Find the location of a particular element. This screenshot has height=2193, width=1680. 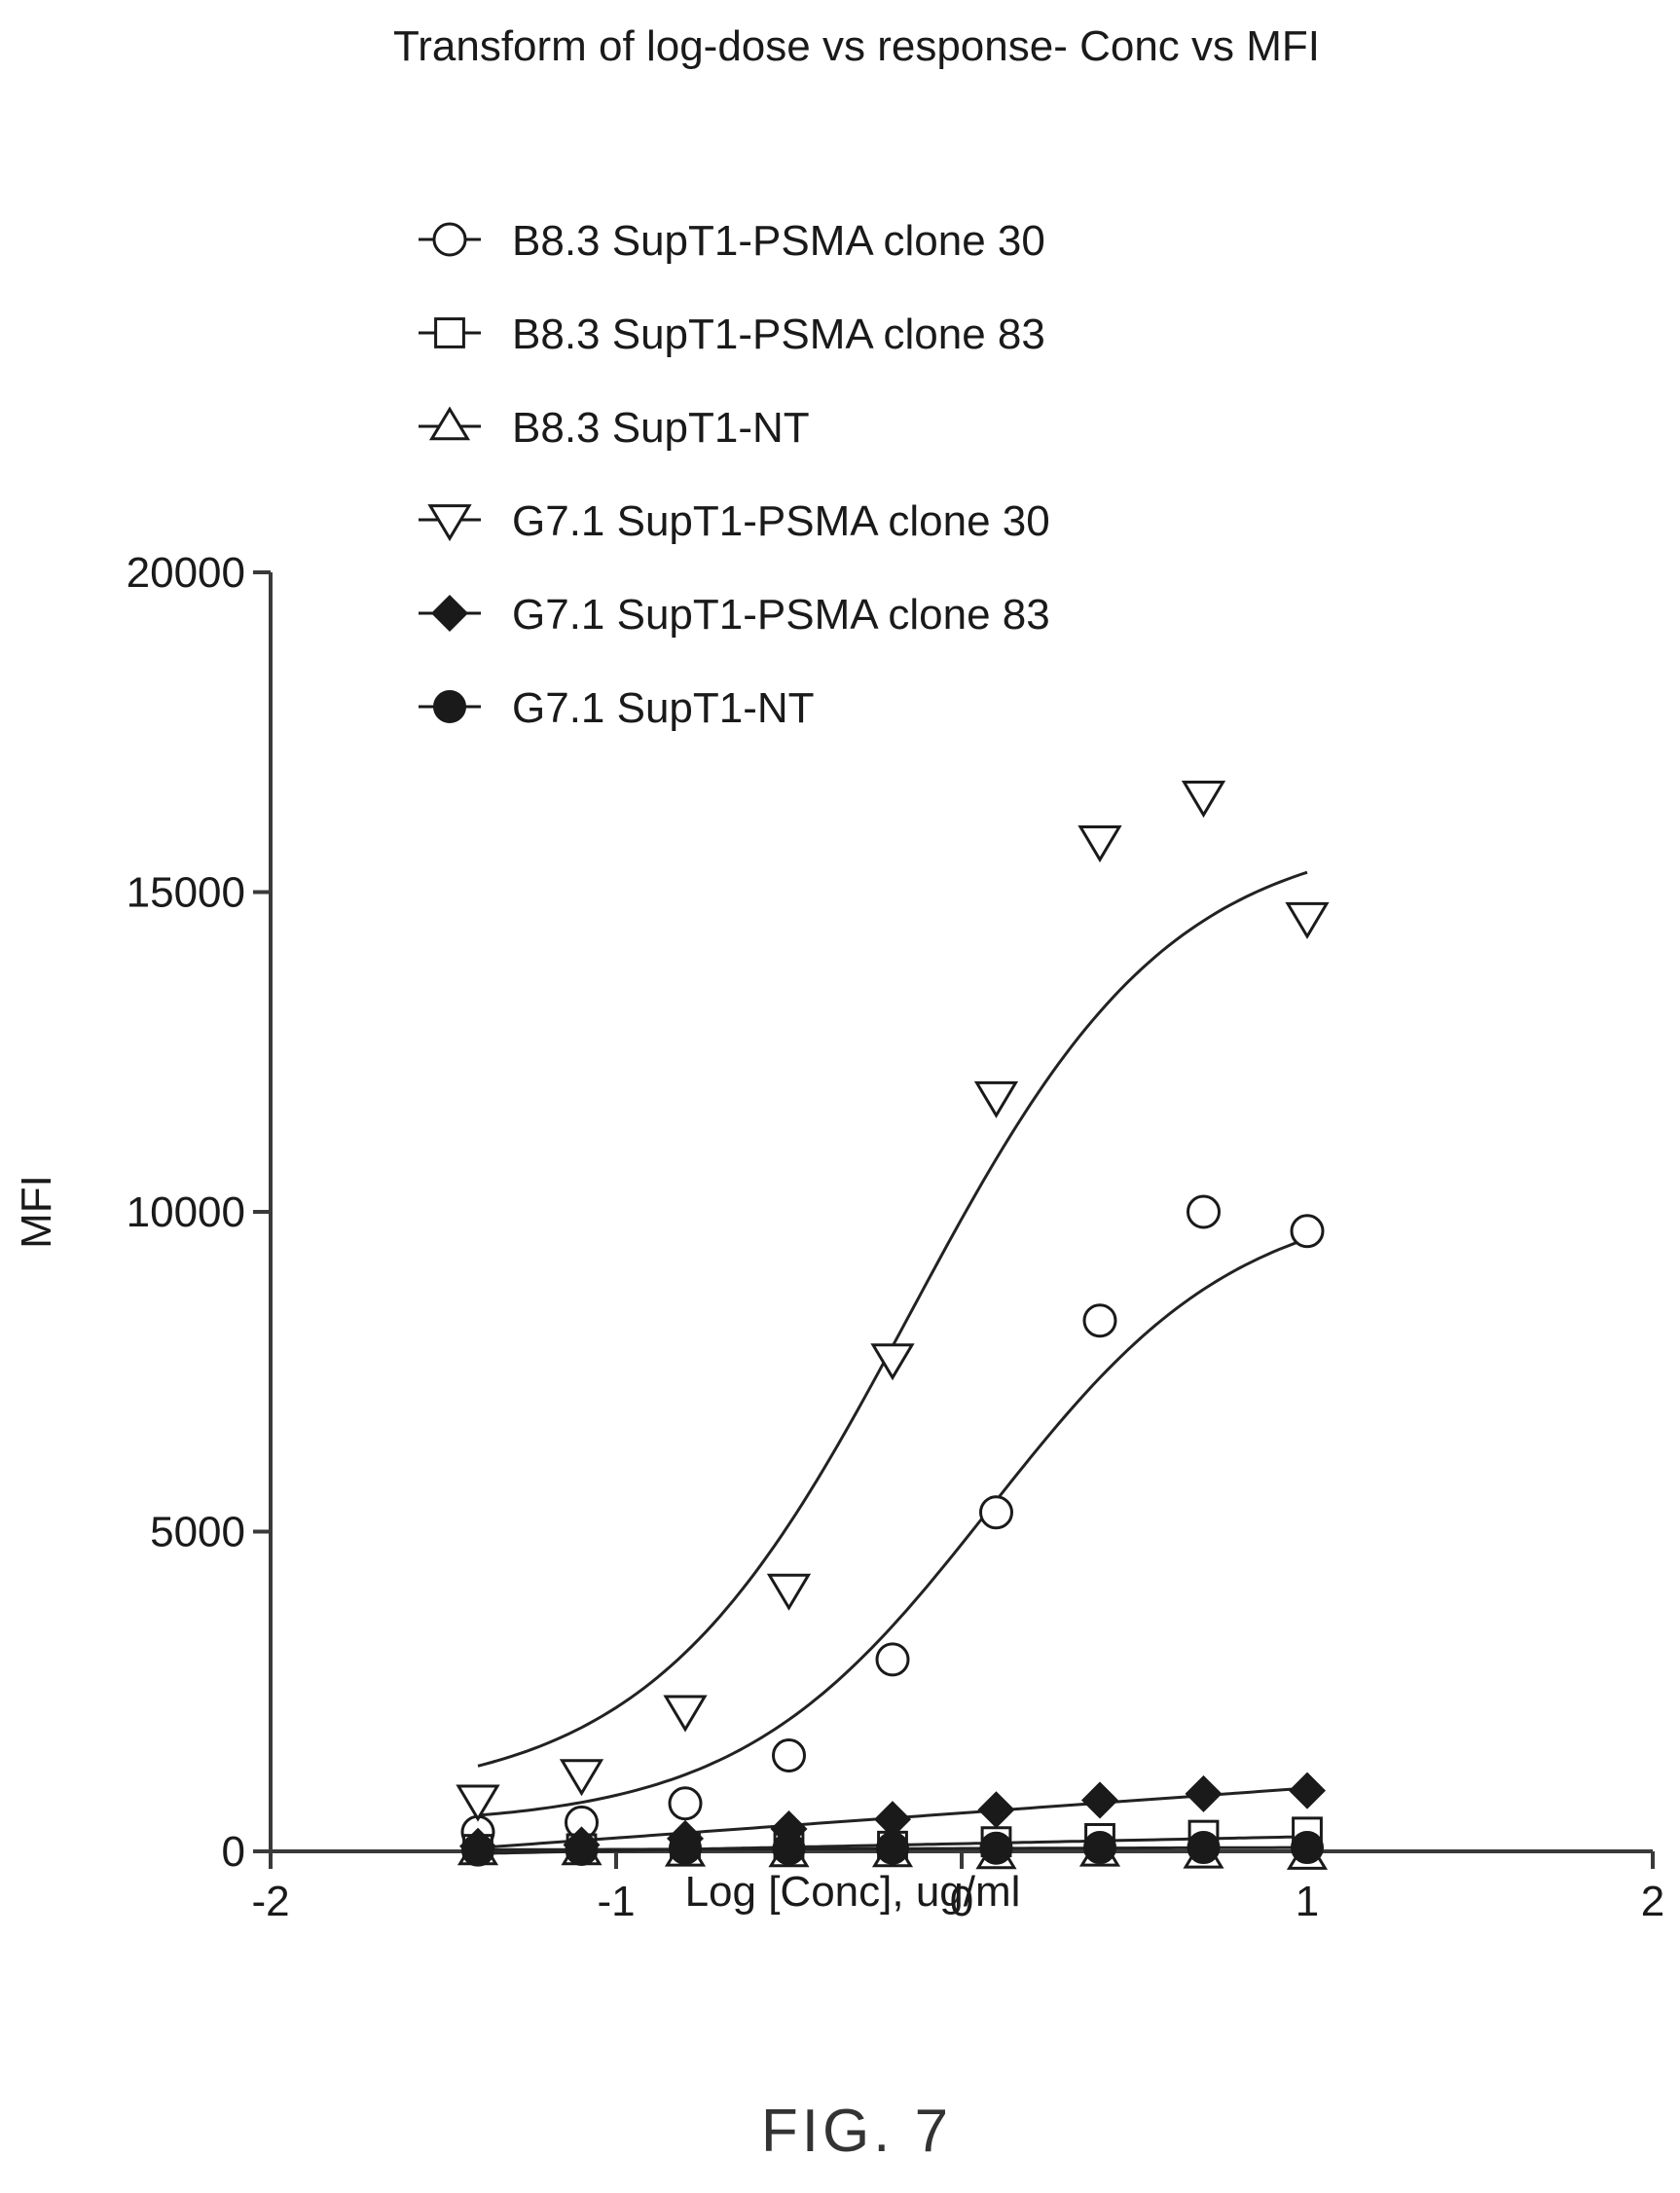

x-tick-label: -1 is located at coordinates (616, 1901).